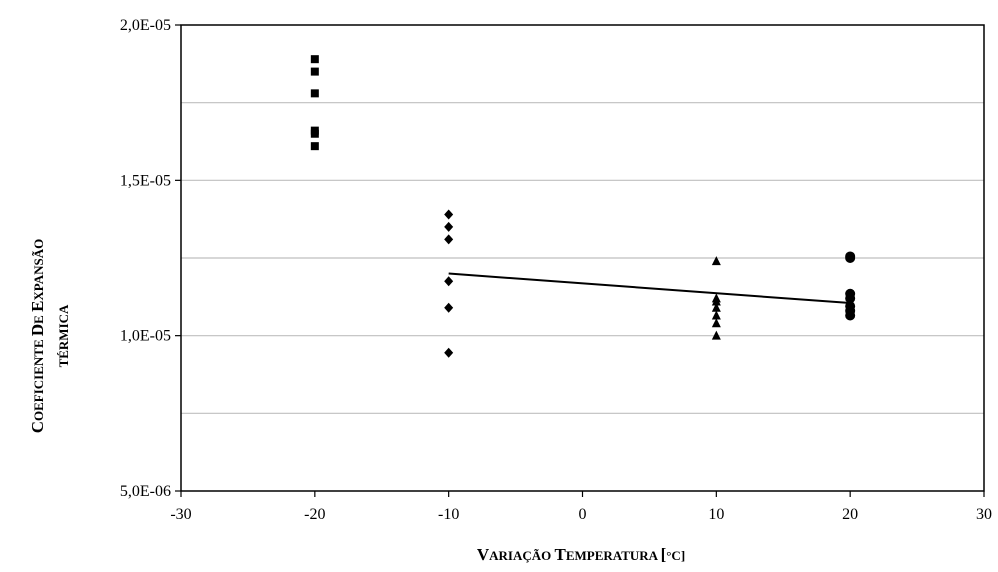 This screenshot has height=572, width=998. I want to click on x-tick-label: 20, so click(850, 514).